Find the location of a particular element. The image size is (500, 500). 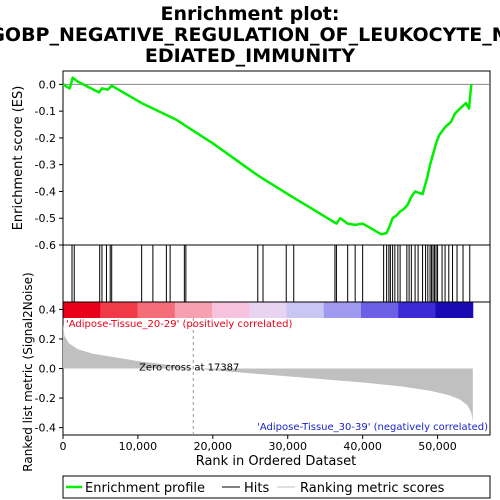

es-ytick-label: -0.6 is located at coordinates (45, 245).